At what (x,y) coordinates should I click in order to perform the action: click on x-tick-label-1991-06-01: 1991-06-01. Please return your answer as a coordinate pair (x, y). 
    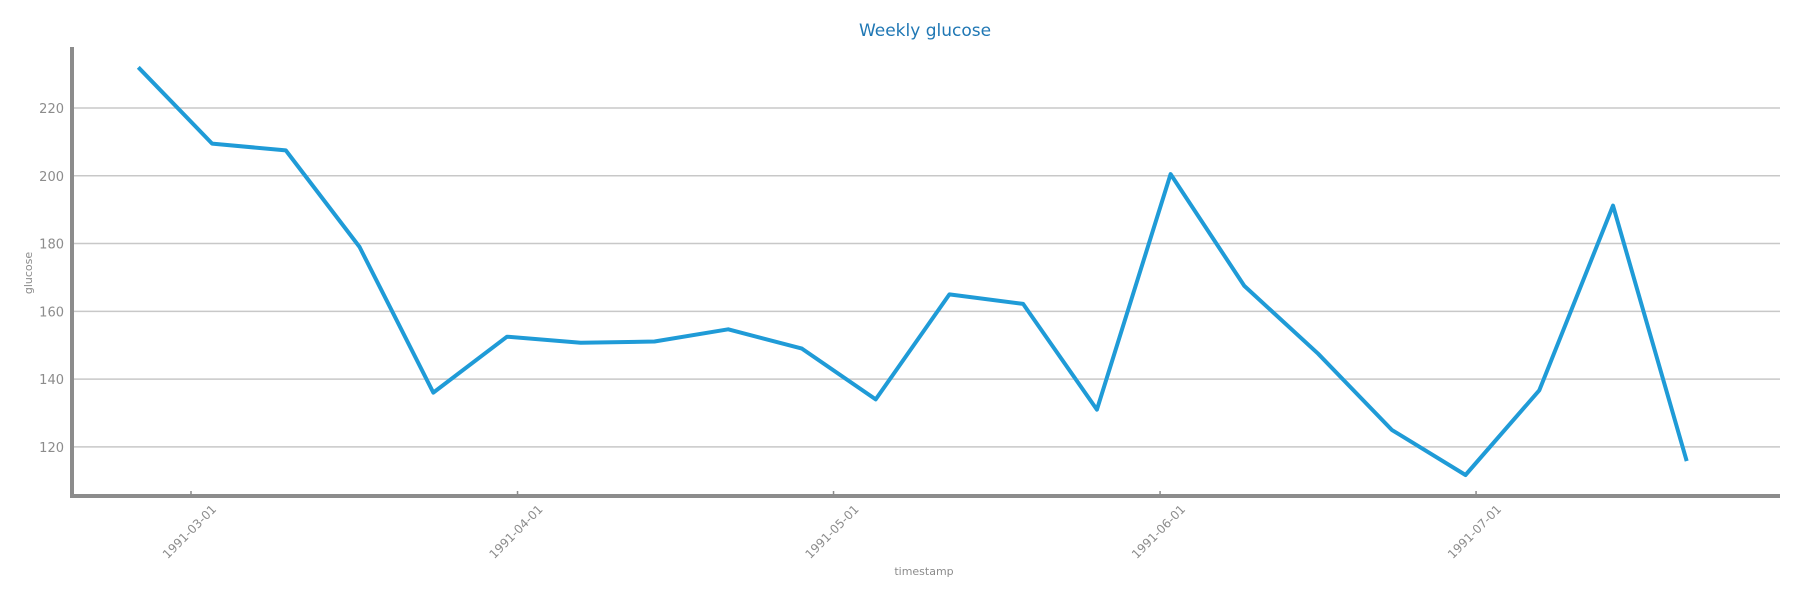
    Looking at the image, I should click on (1158, 531).